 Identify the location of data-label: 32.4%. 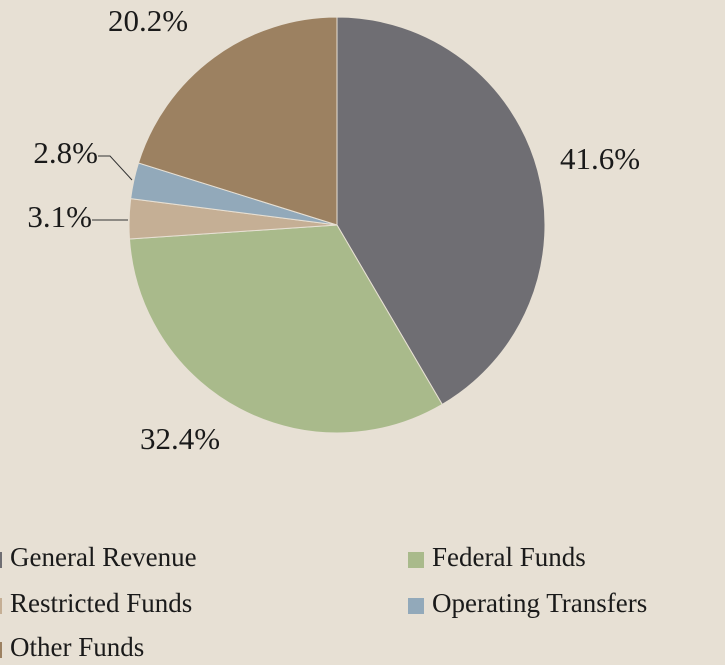
(180, 438).